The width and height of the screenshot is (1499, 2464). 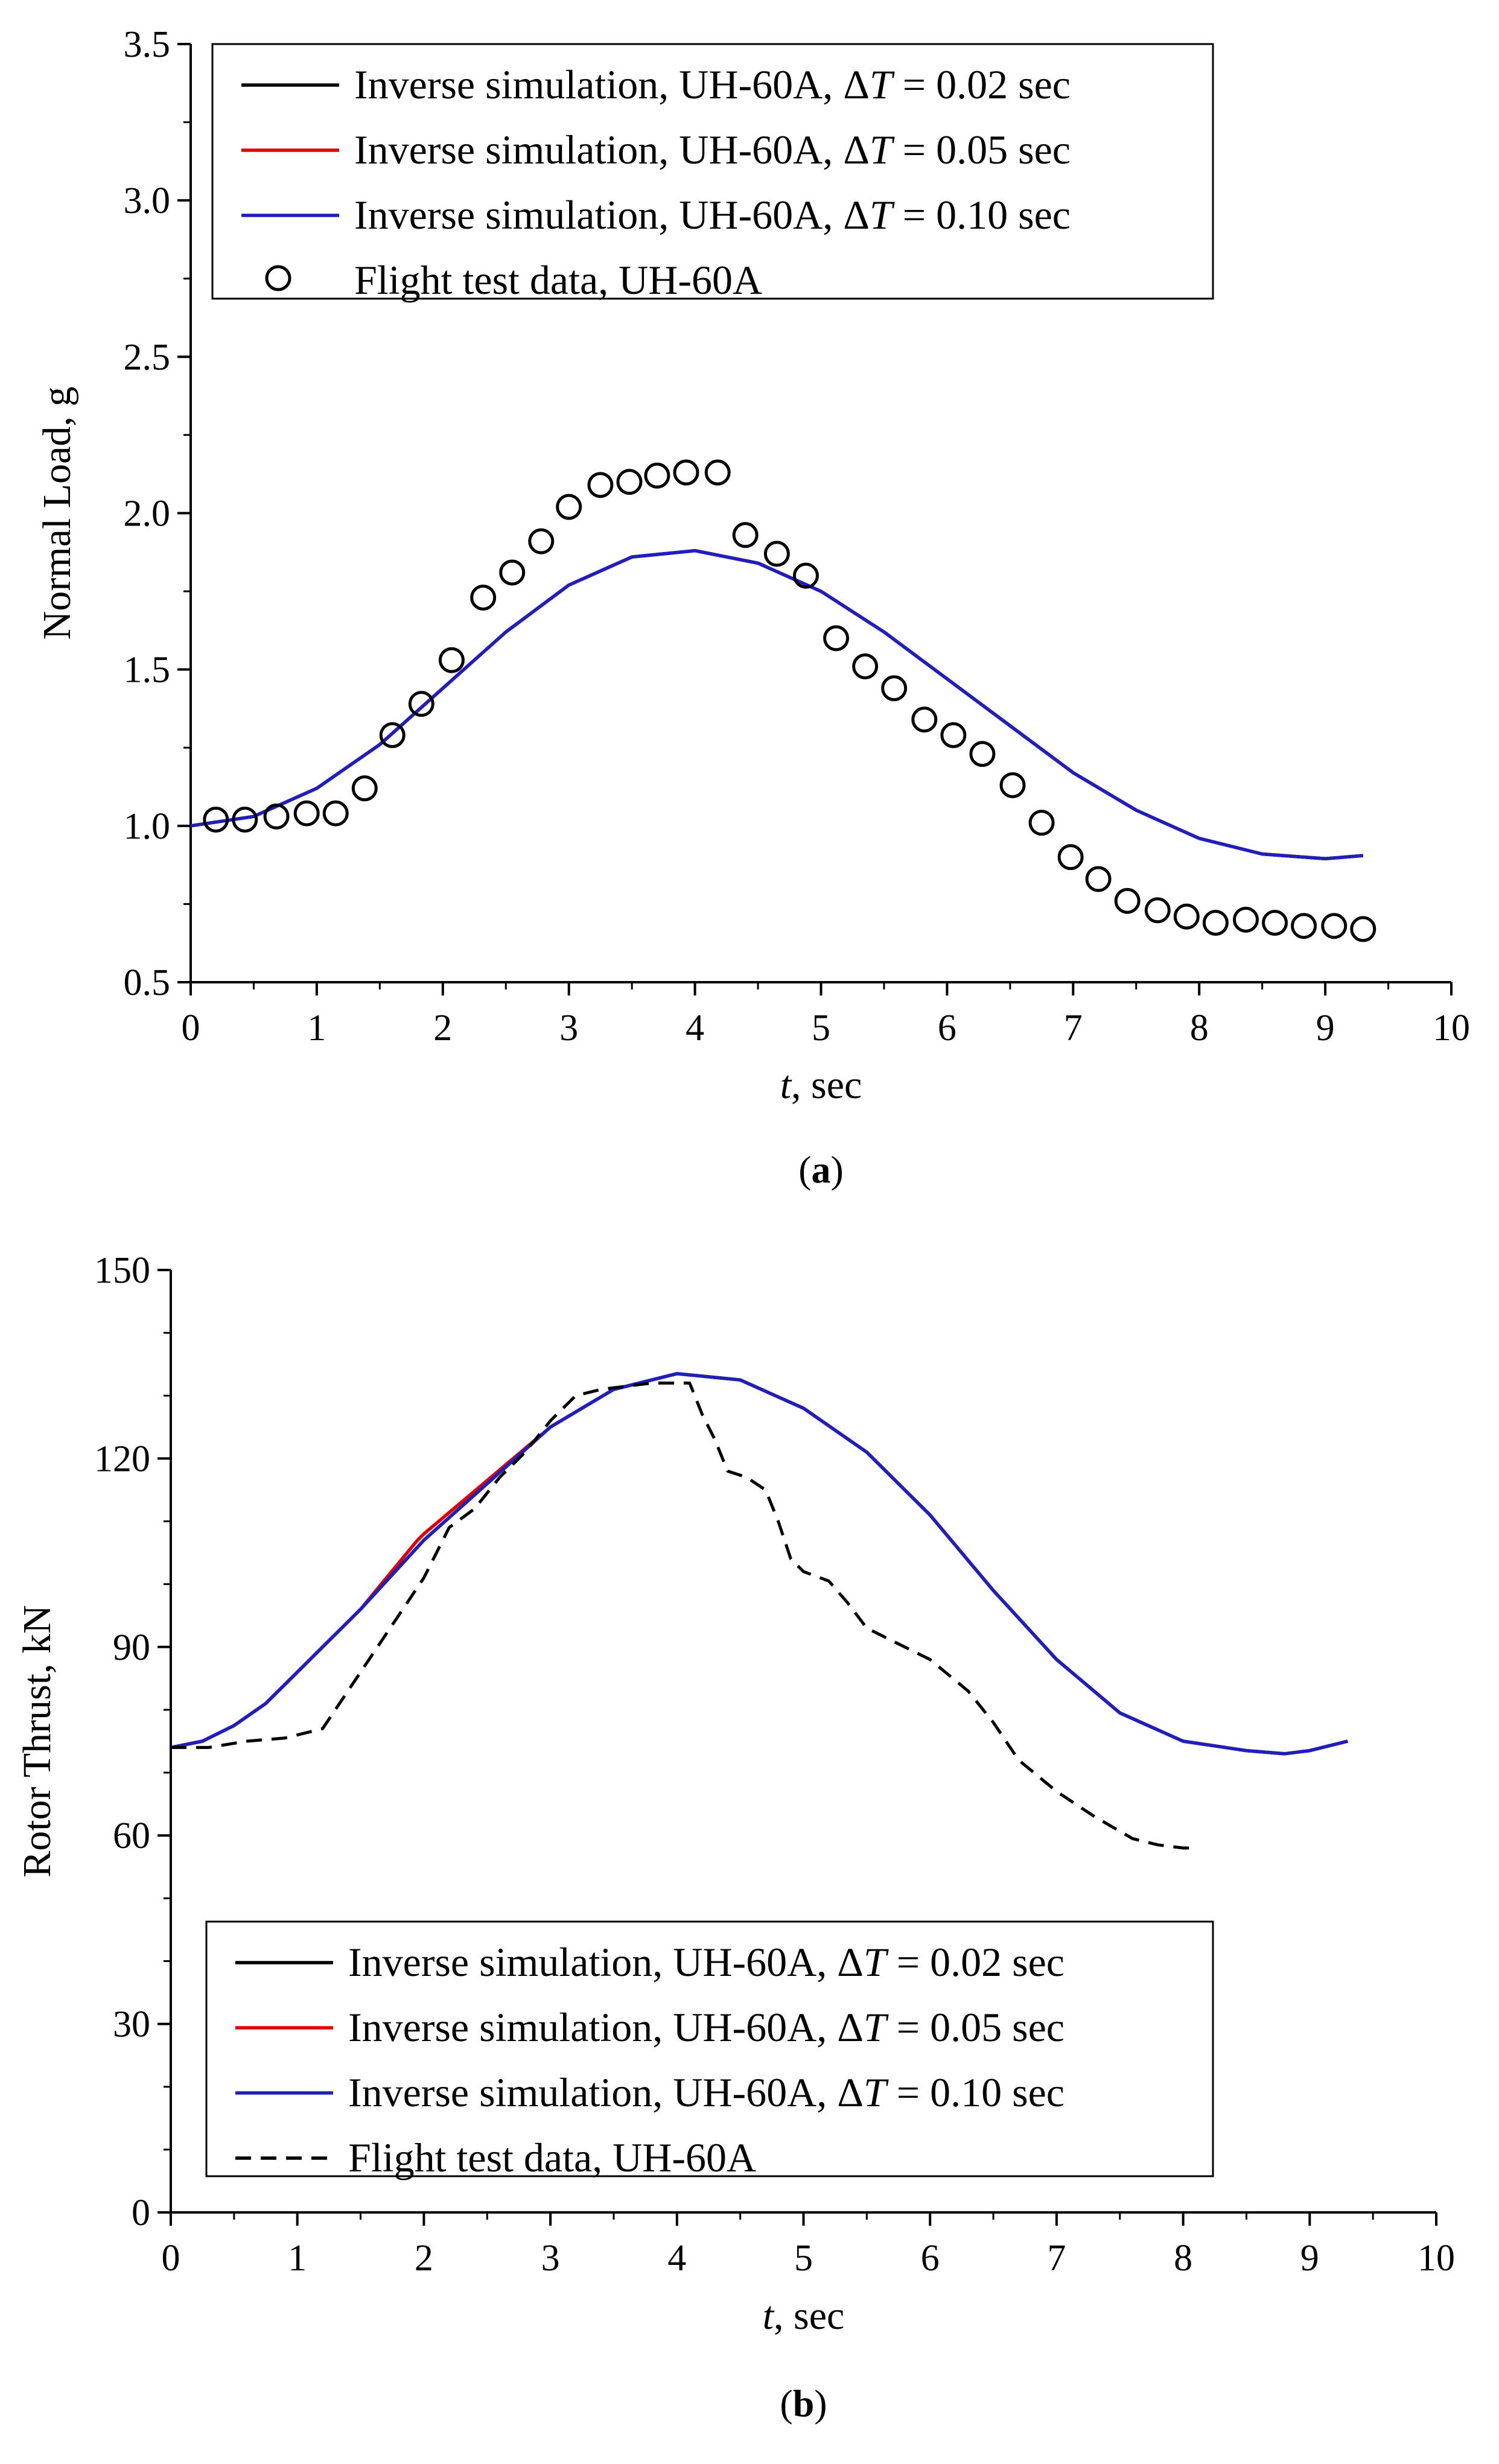 What do you see at coordinates (147, 983) in the screenshot?
I see `y-tick-label: 0.5` at bounding box center [147, 983].